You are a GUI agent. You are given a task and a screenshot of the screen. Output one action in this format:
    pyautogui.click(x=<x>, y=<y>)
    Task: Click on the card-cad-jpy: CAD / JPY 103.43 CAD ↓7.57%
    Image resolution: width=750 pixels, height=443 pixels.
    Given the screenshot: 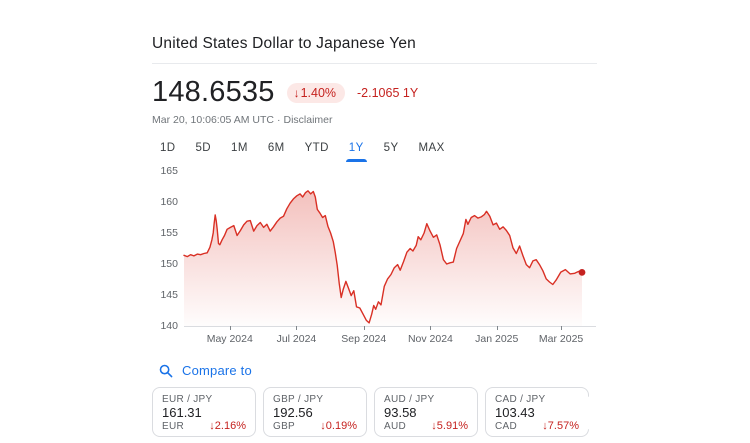 What is the action you would take?
    pyautogui.click(x=537, y=412)
    